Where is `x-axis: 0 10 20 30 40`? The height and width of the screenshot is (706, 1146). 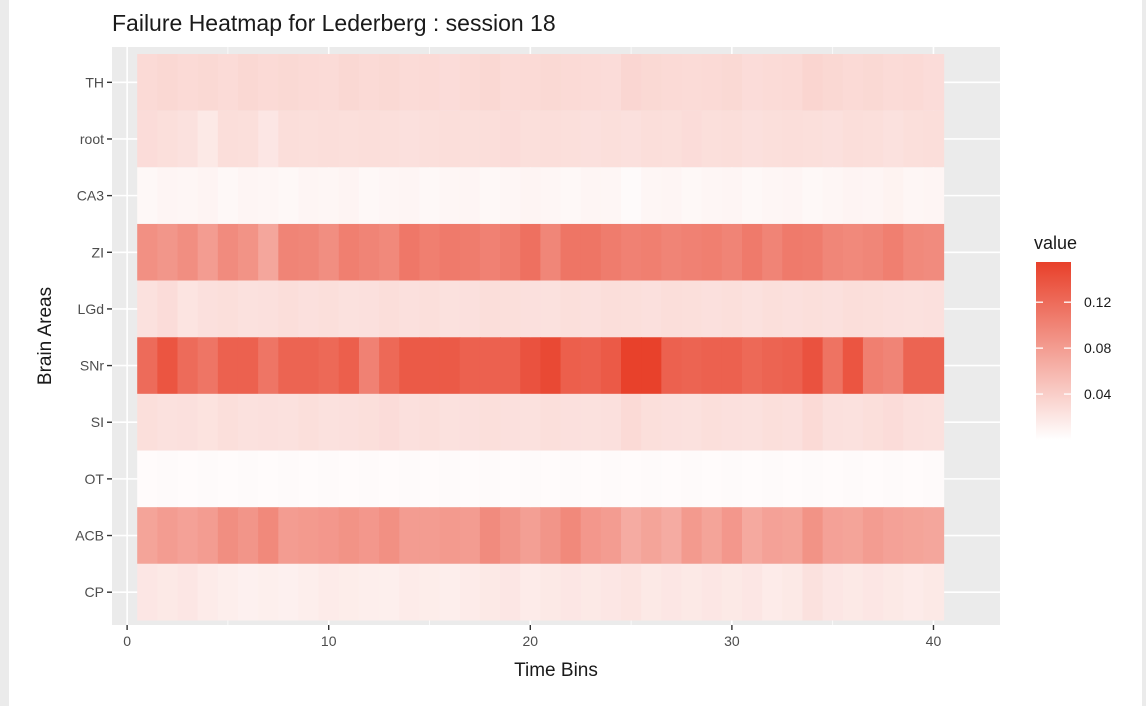 x-axis: 0 10 20 30 40 is located at coordinates (532, 637).